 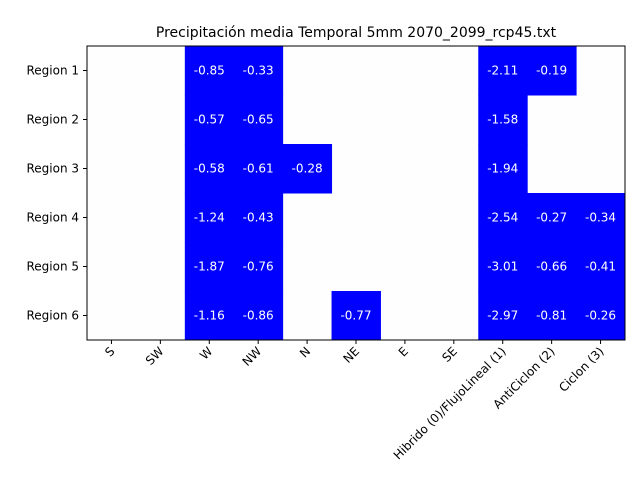 What do you see at coordinates (206, 353) in the screenshot?
I see `x-tick-label: W` at bounding box center [206, 353].